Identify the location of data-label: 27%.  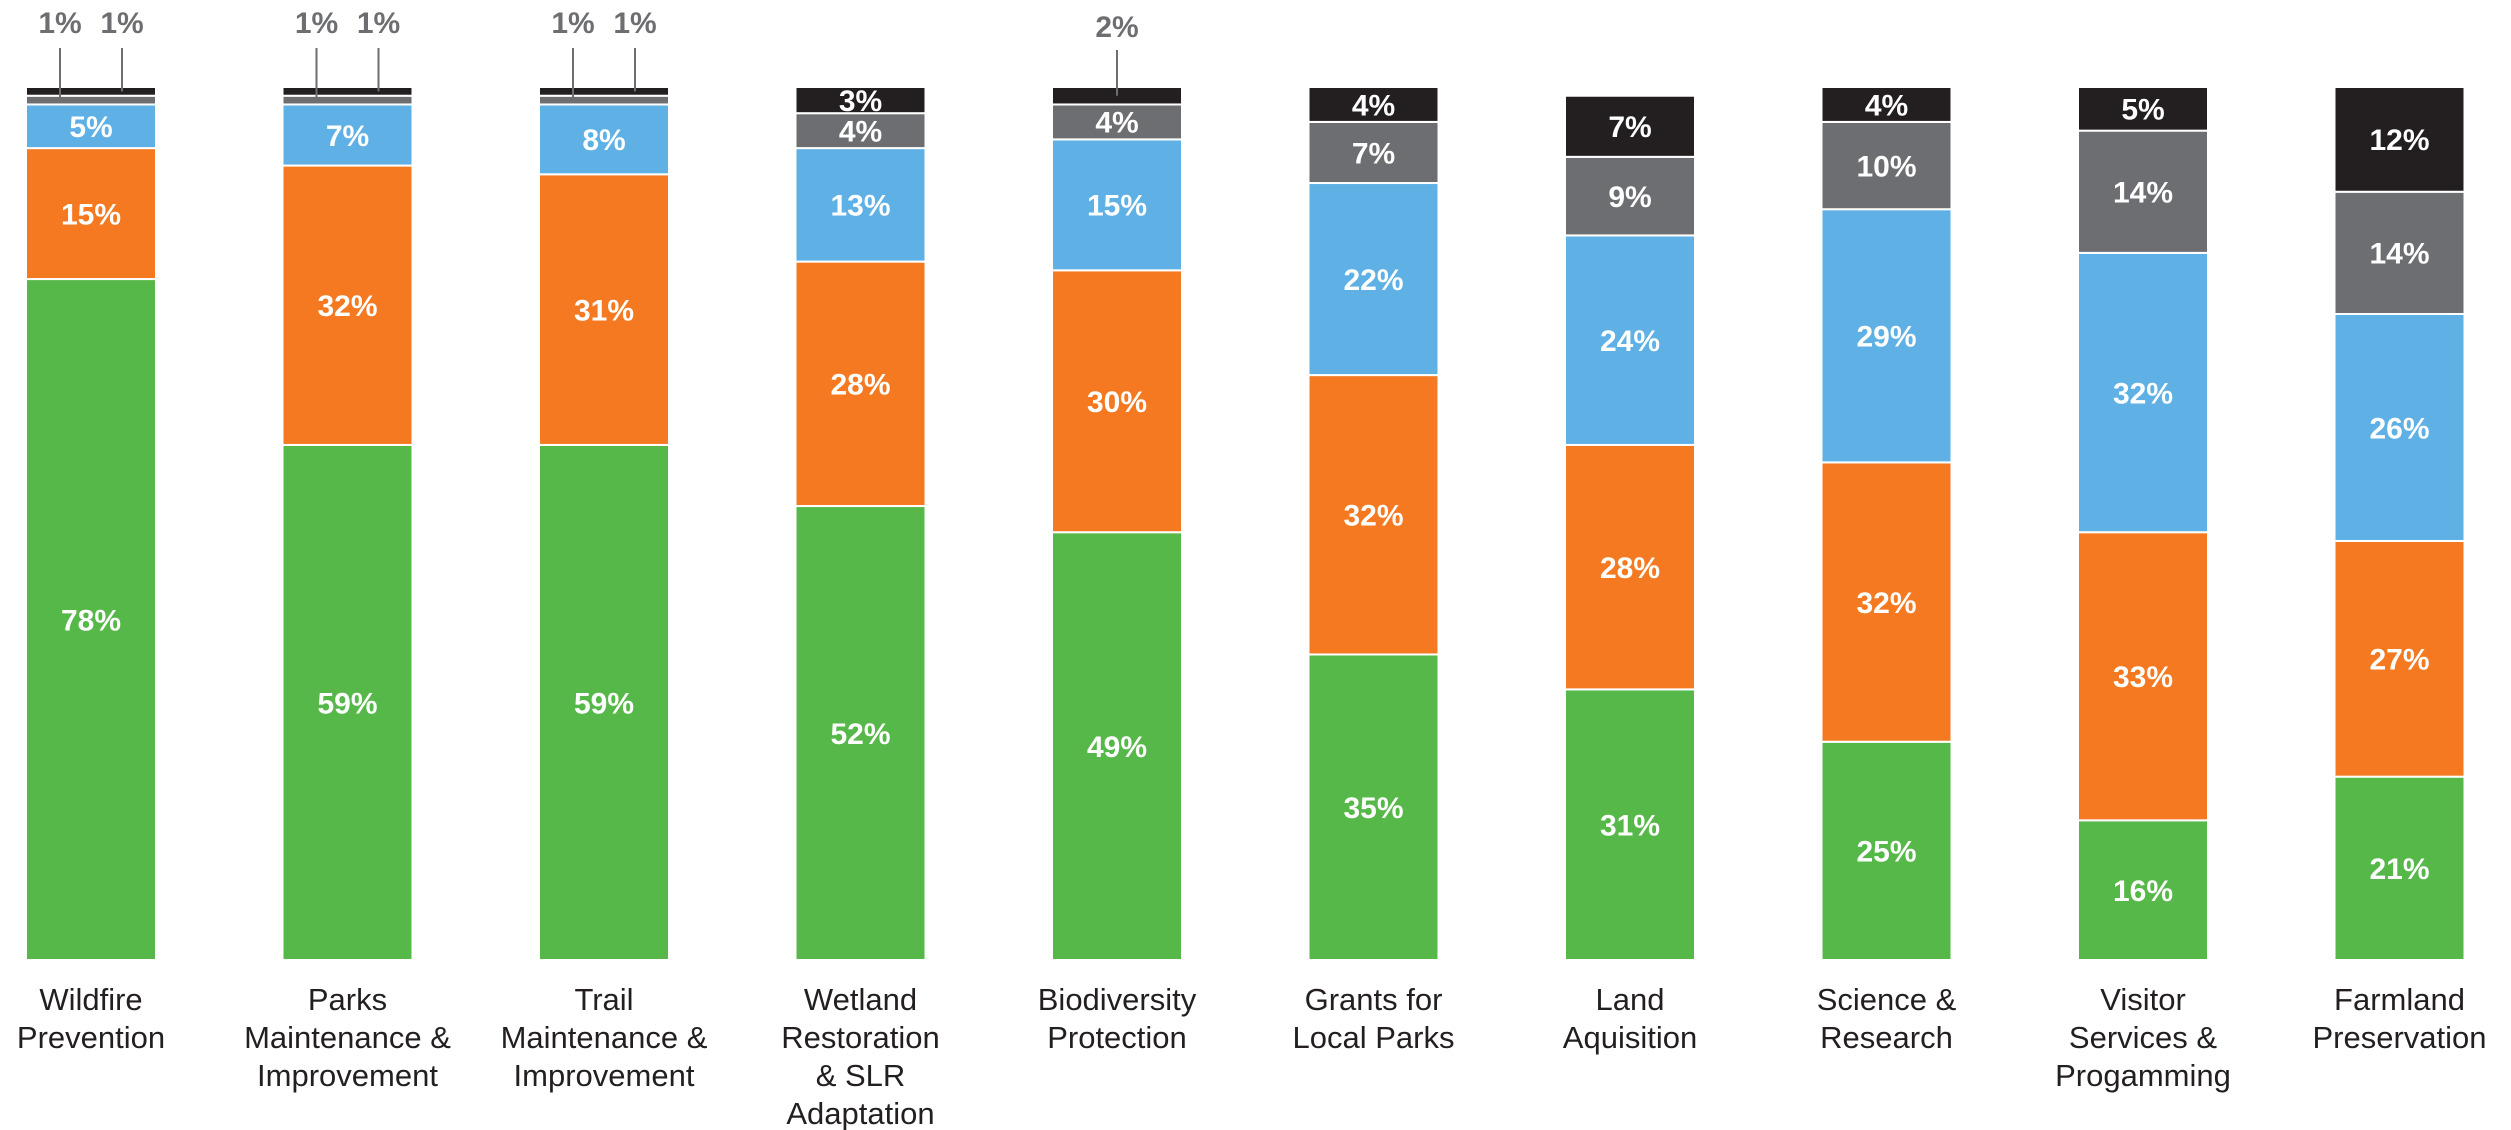
(2399, 660).